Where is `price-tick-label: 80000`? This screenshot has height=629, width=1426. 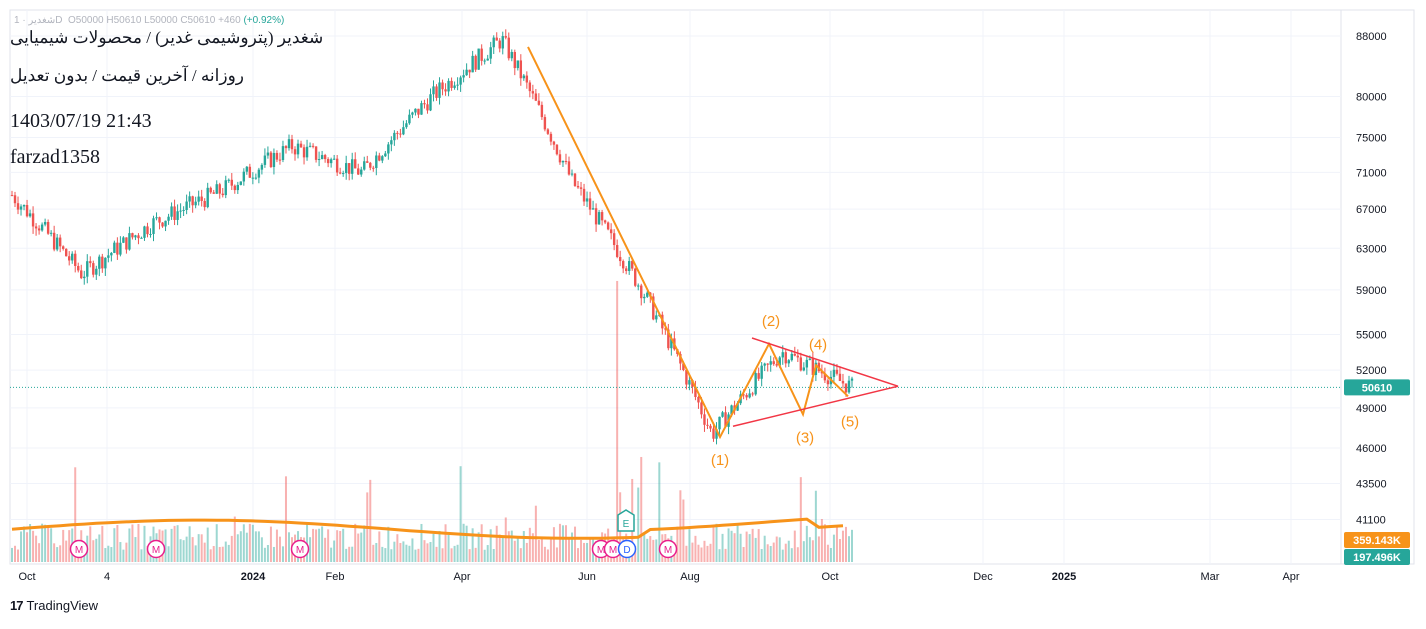 price-tick-label: 80000 is located at coordinates (1371, 98).